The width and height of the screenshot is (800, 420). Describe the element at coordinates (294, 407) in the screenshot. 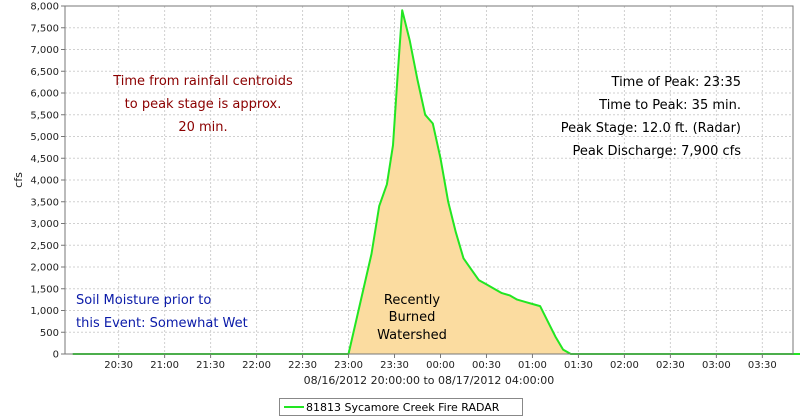

I see `legend-swatch` at that location.